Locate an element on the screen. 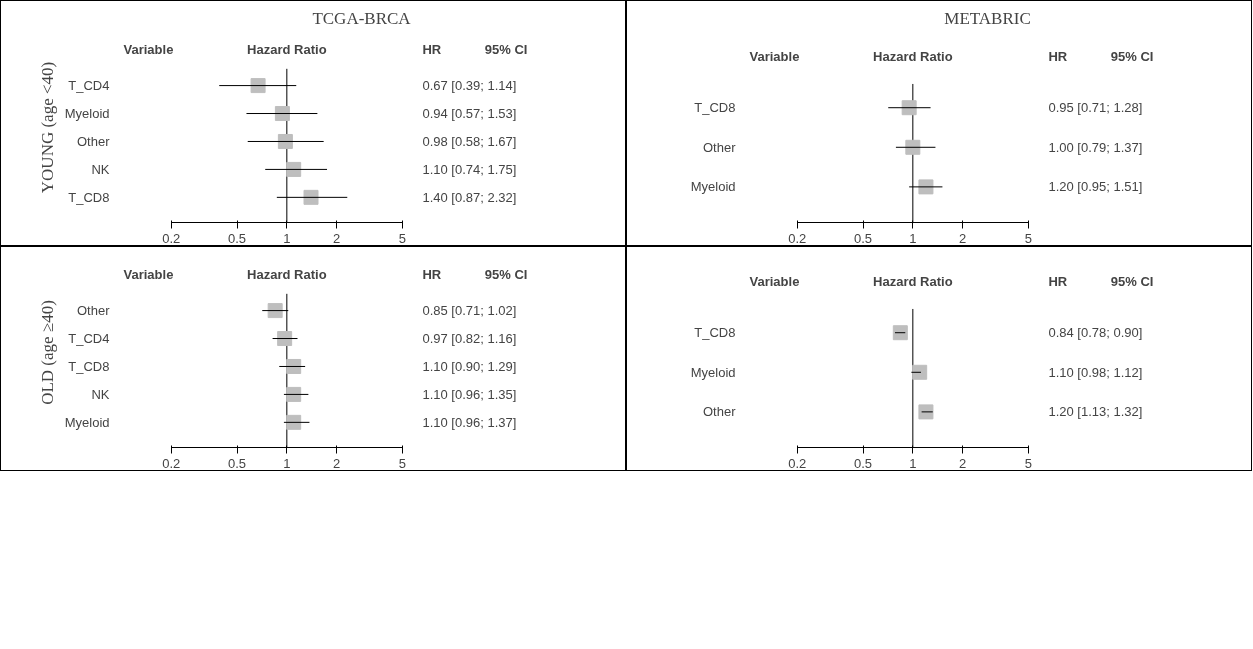 The height and width of the screenshot is (649, 1253). data-label: 1.10 [0.96; 1.35] is located at coordinates (469, 394).